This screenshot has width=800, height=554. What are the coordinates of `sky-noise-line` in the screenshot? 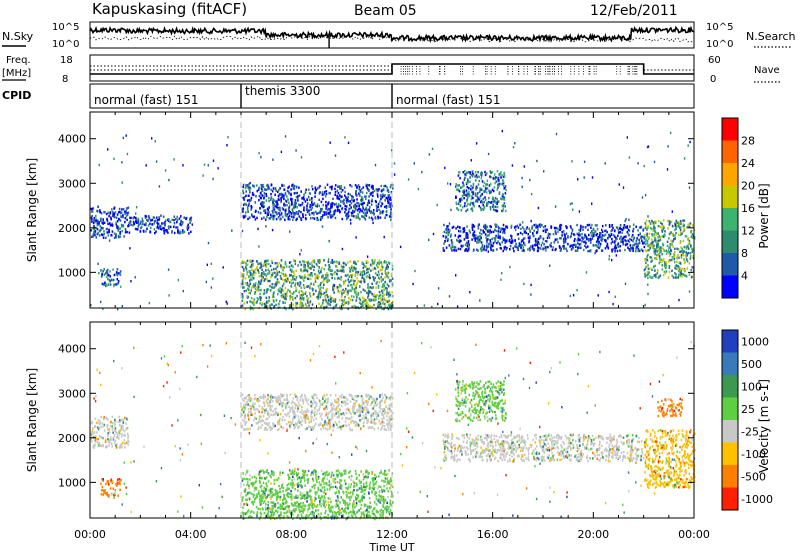 It's located at (392, 34).